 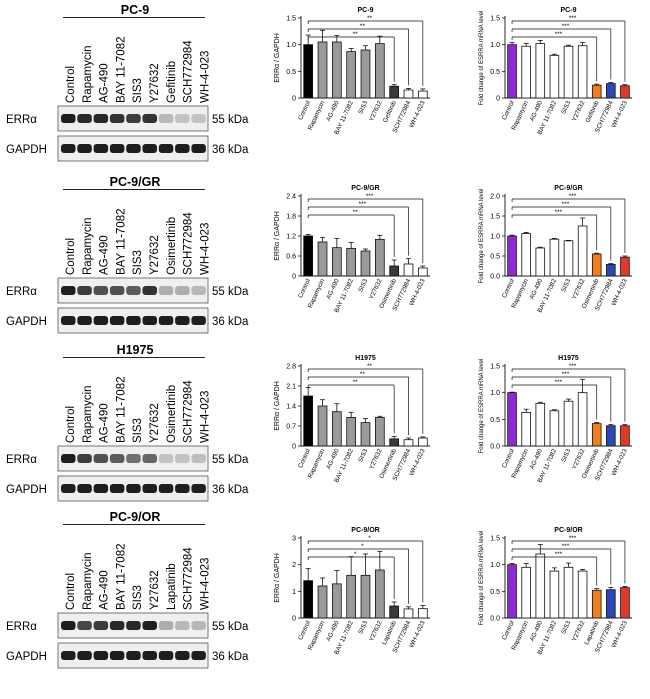 What do you see at coordinates (355, 554) in the screenshot?
I see `significance-mark: *` at bounding box center [355, 554].